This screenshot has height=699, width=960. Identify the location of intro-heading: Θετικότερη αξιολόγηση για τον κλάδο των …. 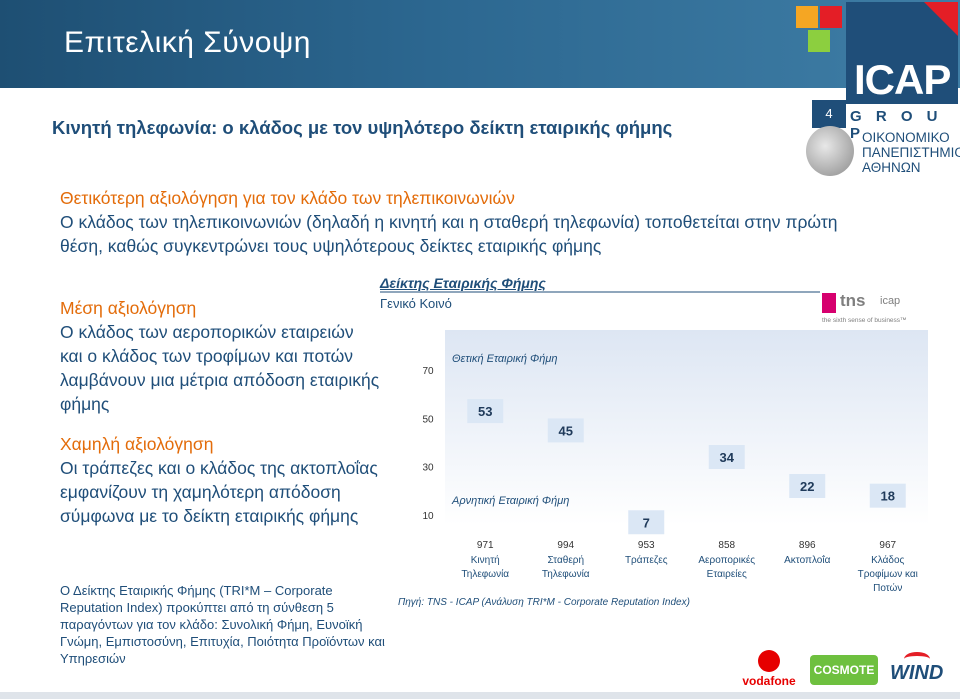
(287, 198).